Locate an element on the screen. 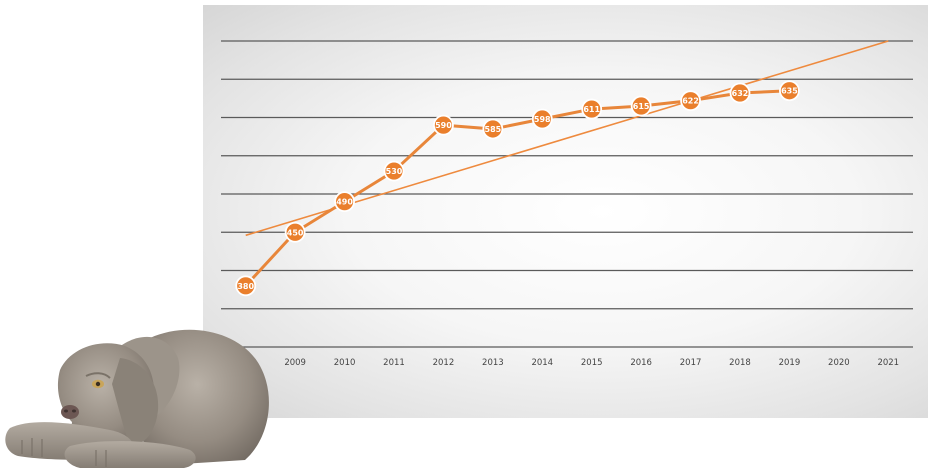  data-label: 380 is located at coordinates (245, 286).